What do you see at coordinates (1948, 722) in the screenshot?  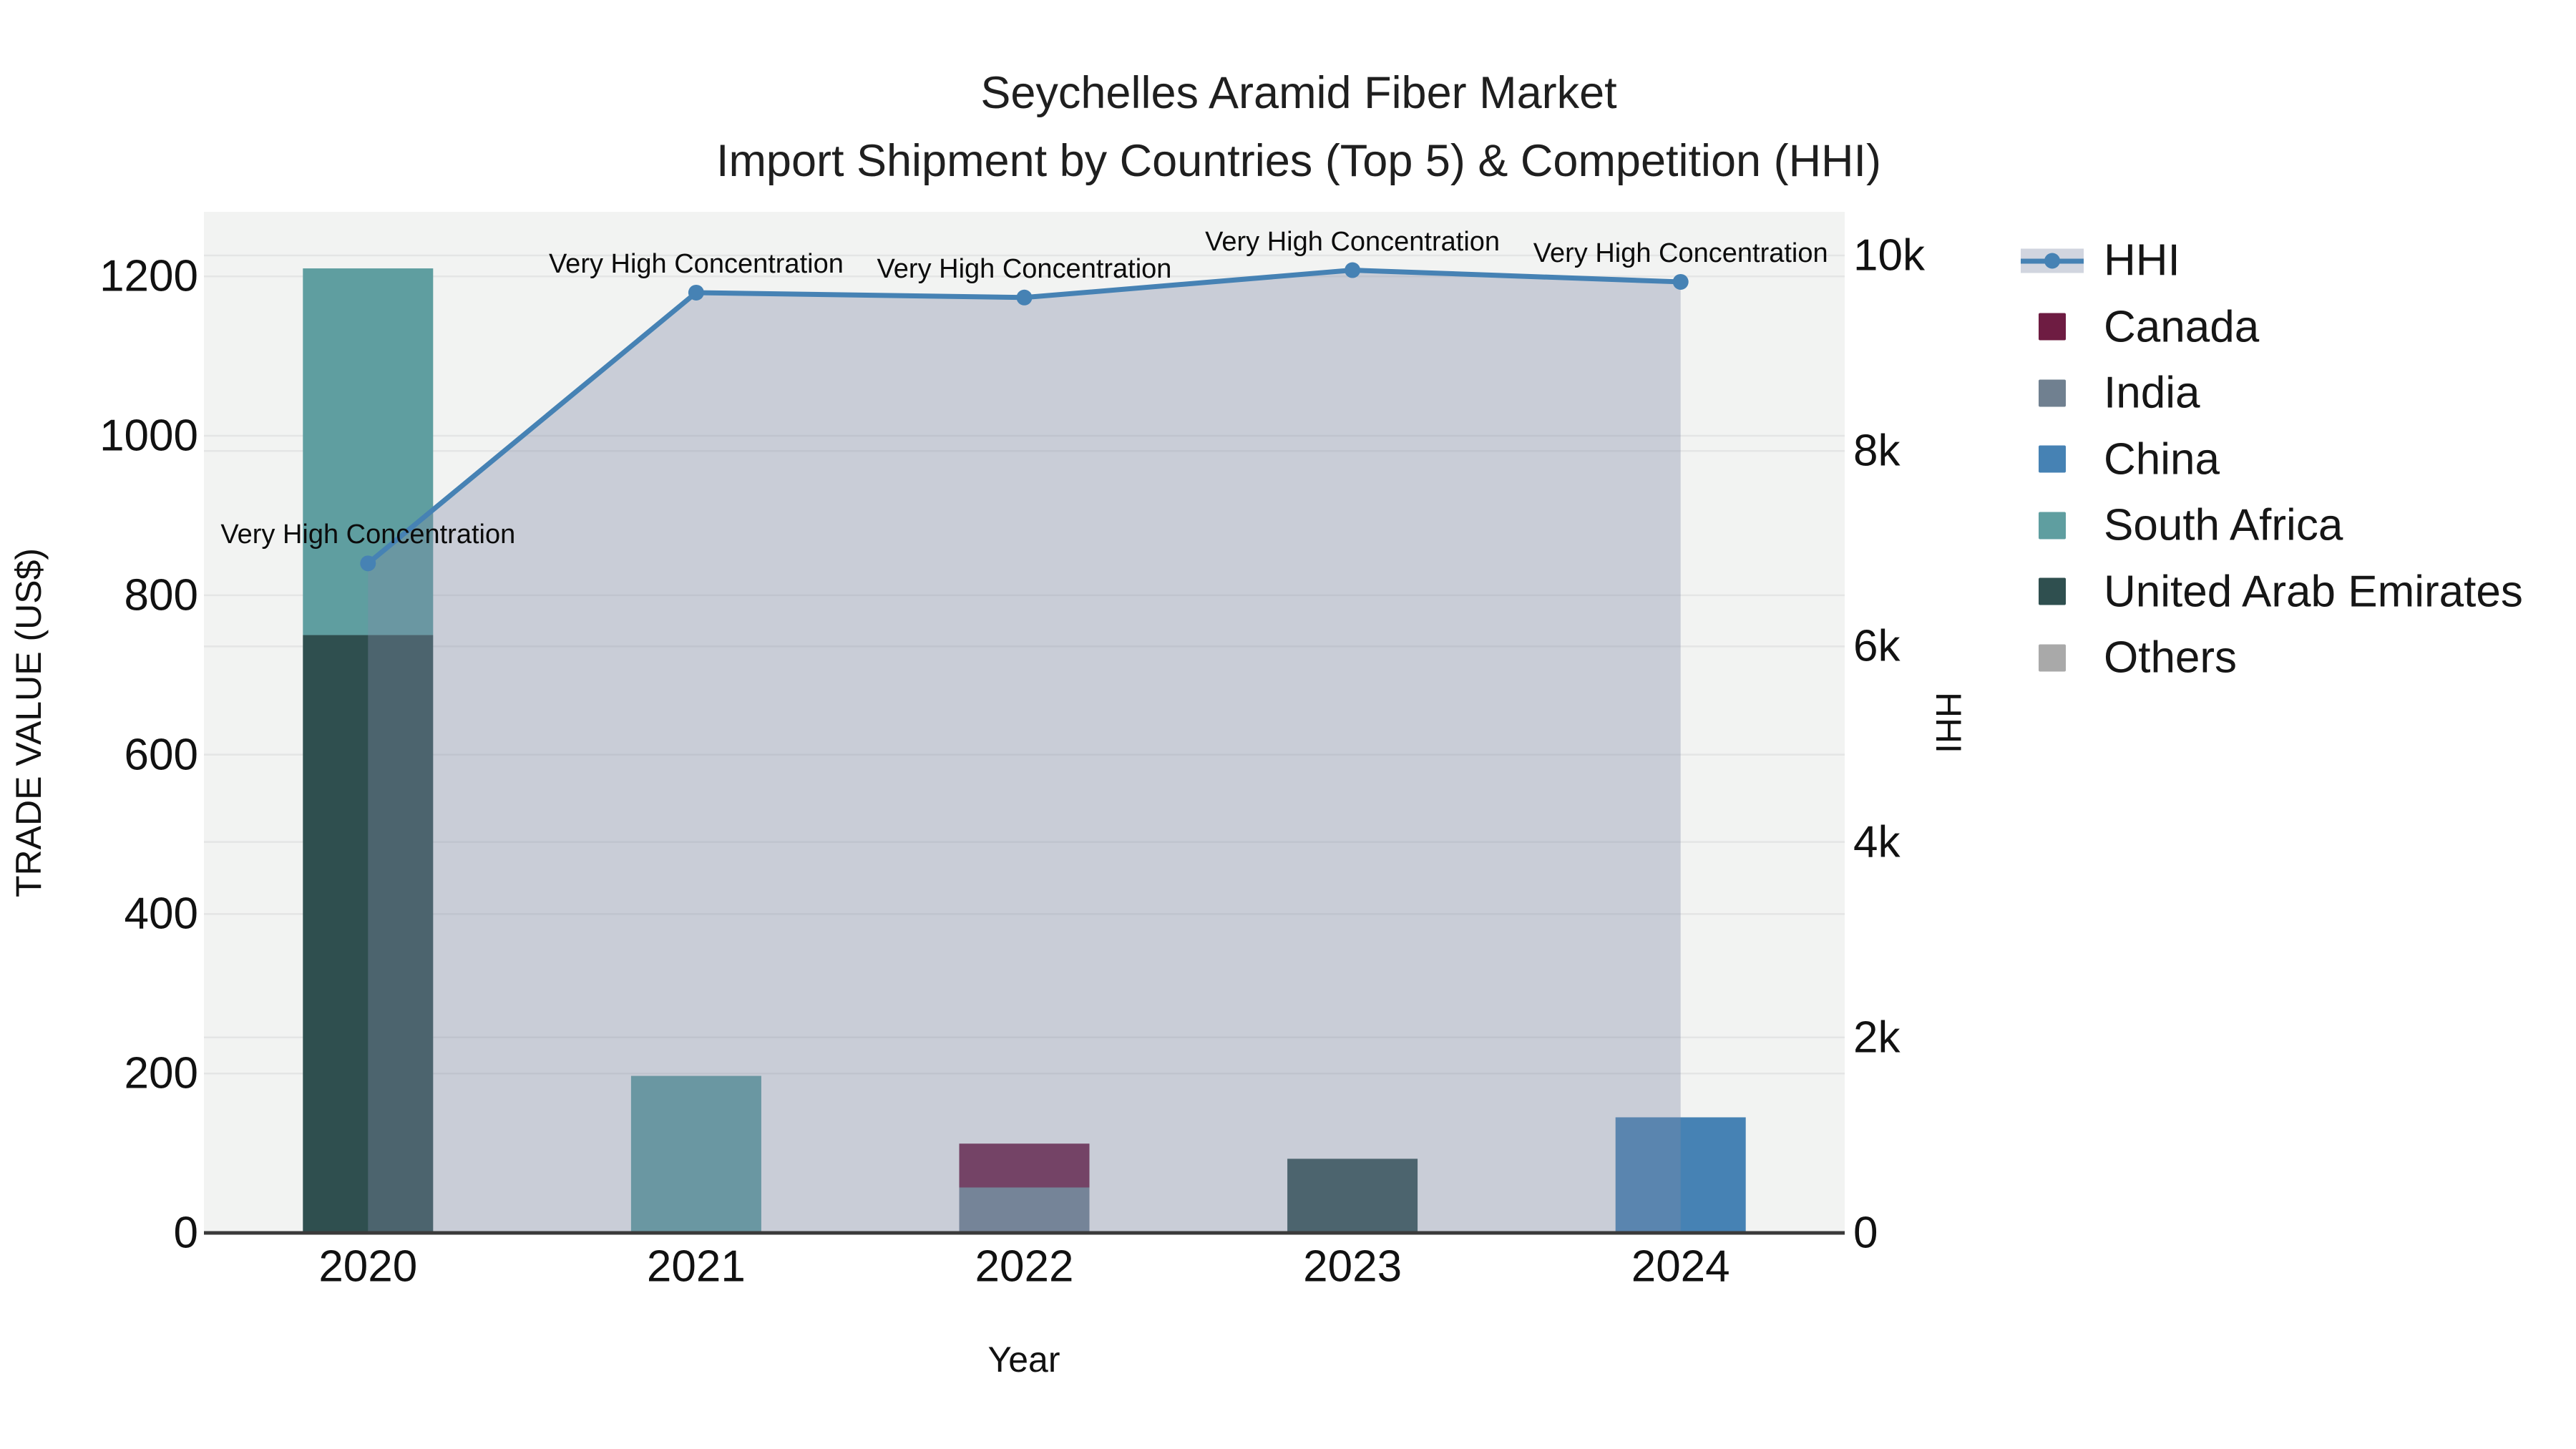 I see `y2-axis-title: HHI` at bounding box center [1948, 722].